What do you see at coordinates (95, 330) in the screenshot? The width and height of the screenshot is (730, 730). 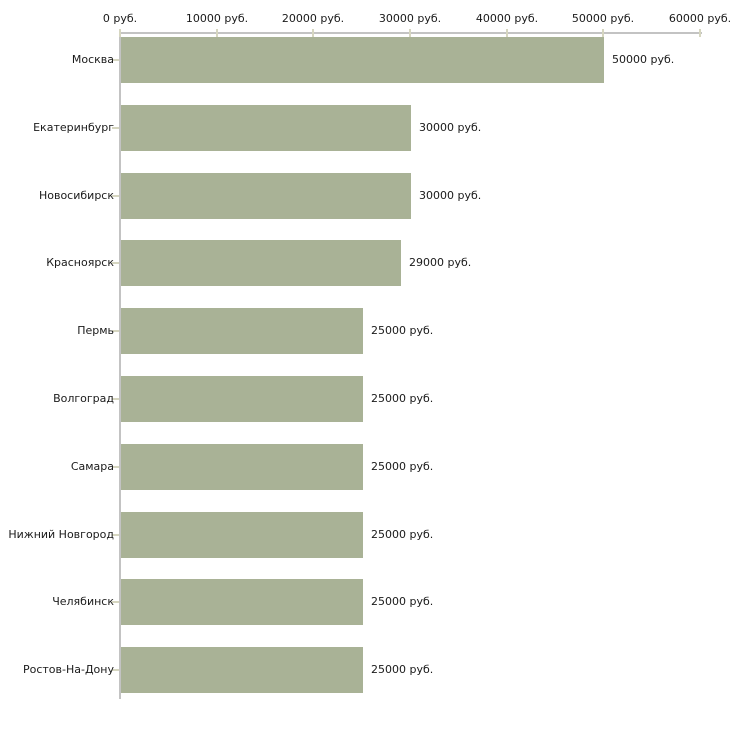 I see `category-label: Пермь` at bounding box center [95, 330].